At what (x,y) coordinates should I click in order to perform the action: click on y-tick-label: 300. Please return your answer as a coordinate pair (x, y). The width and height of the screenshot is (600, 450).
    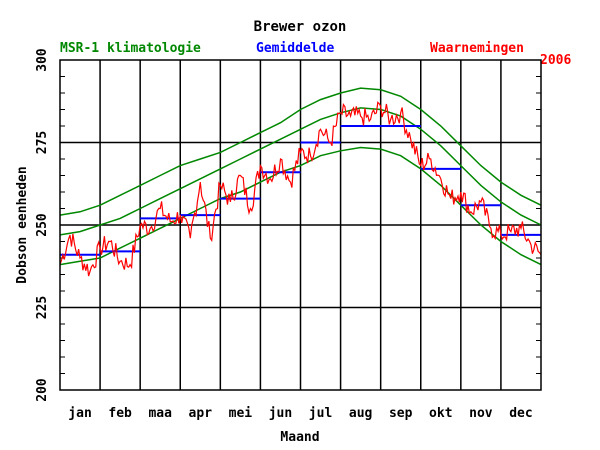
    Looking at the image, I should click on (42, 60).